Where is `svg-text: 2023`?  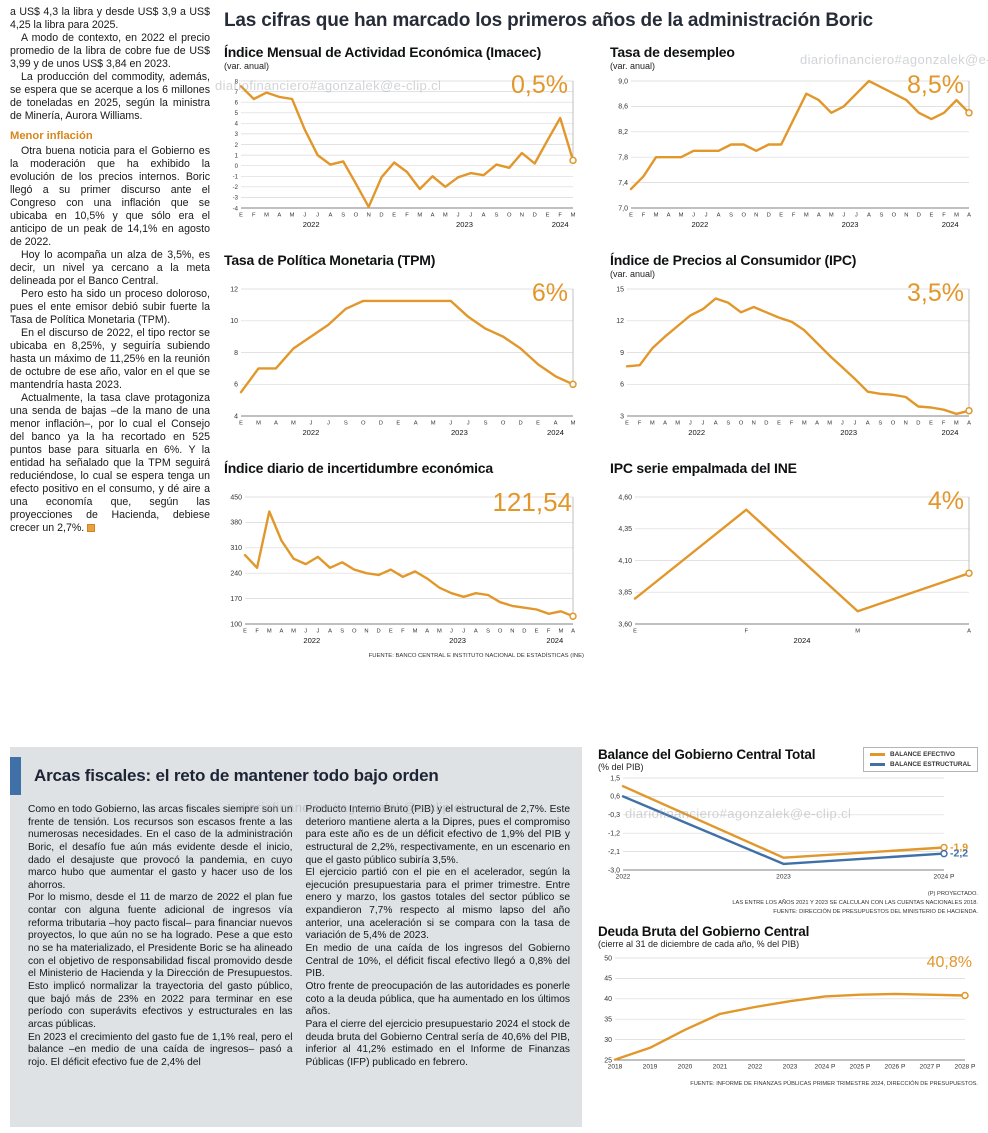
svg-text: 2023 is located at coordinates (464, 224).